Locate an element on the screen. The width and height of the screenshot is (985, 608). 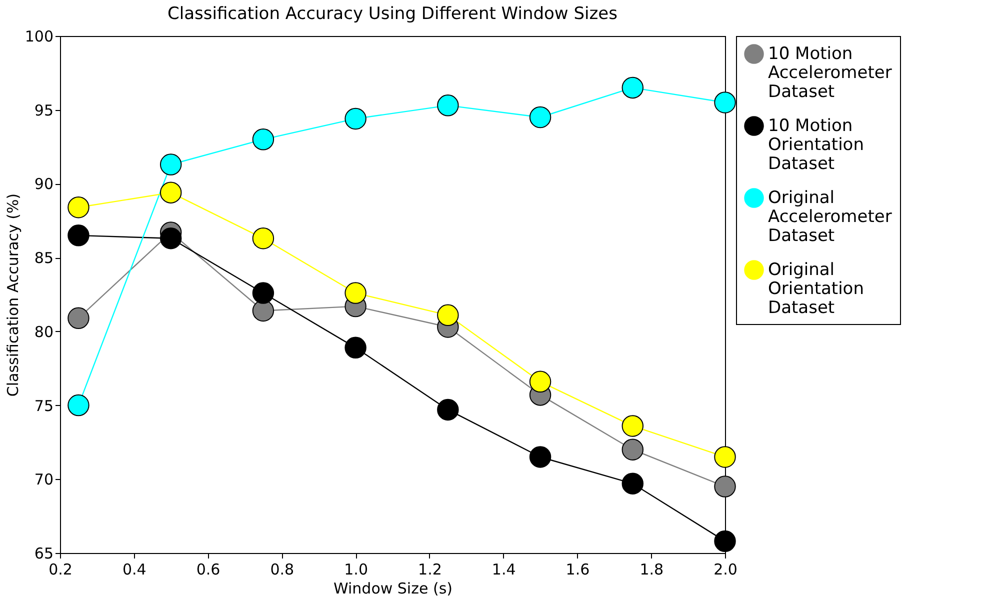
y-tick-label: 75 is located at coordinates (44, 405).